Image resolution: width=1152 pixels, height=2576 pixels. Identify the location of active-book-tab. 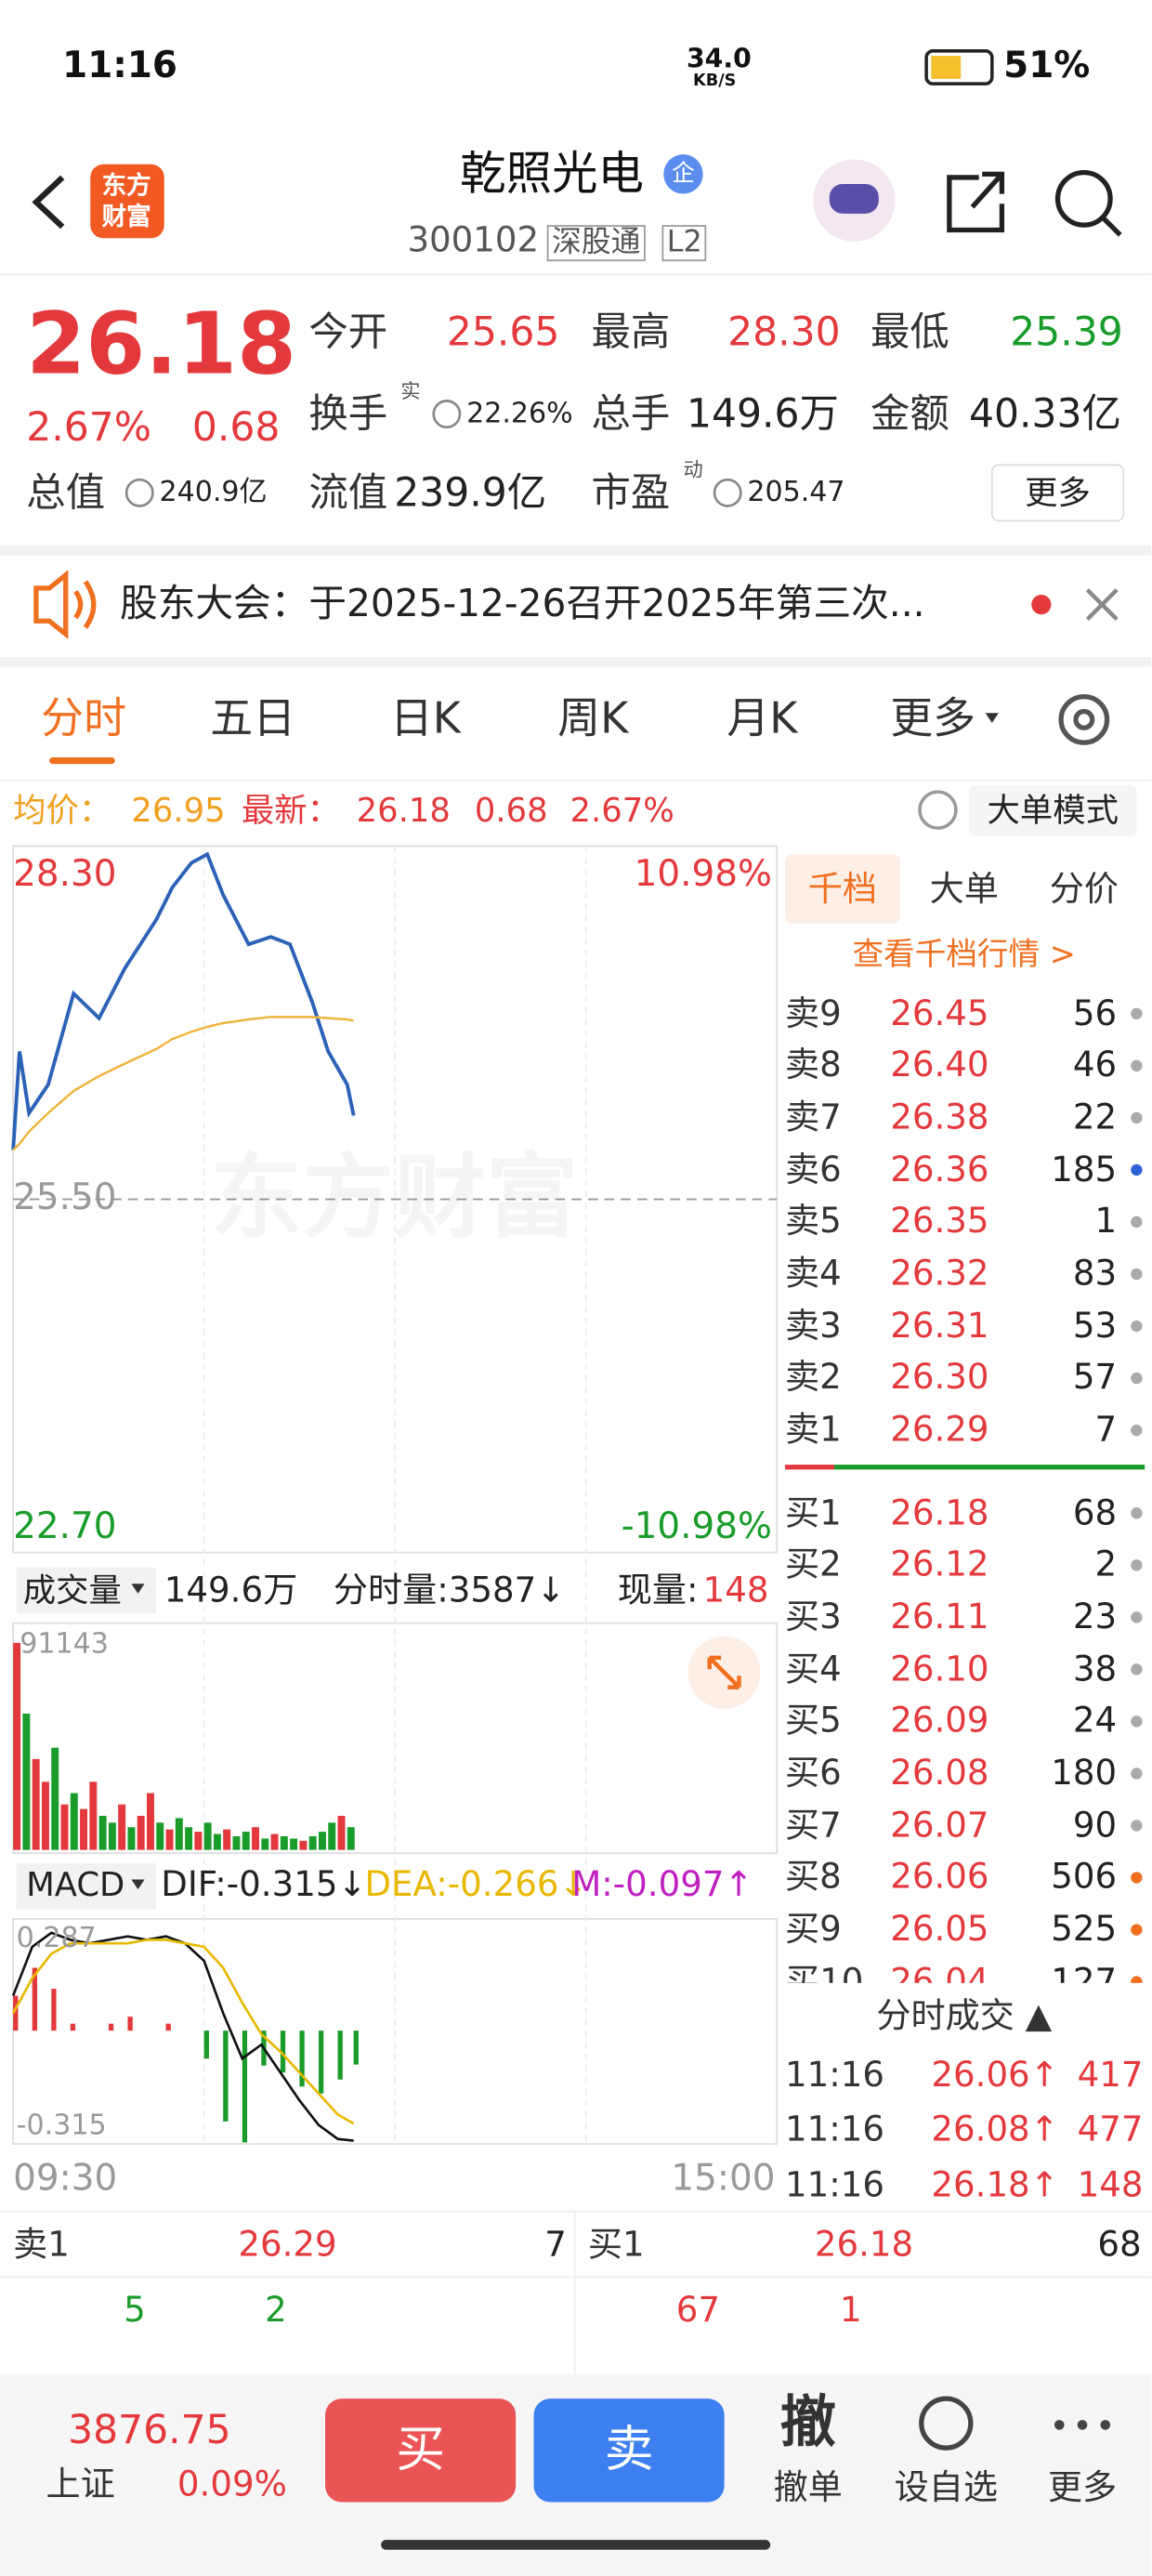
(842, 889).